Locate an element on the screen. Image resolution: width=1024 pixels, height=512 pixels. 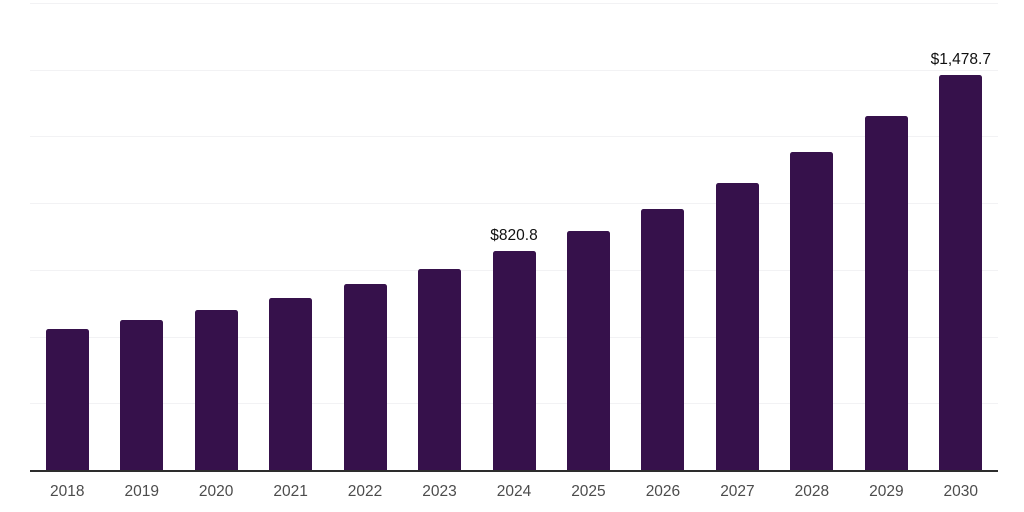
x-tick-label-2021: 2021 is located at coordinates (290, 491).